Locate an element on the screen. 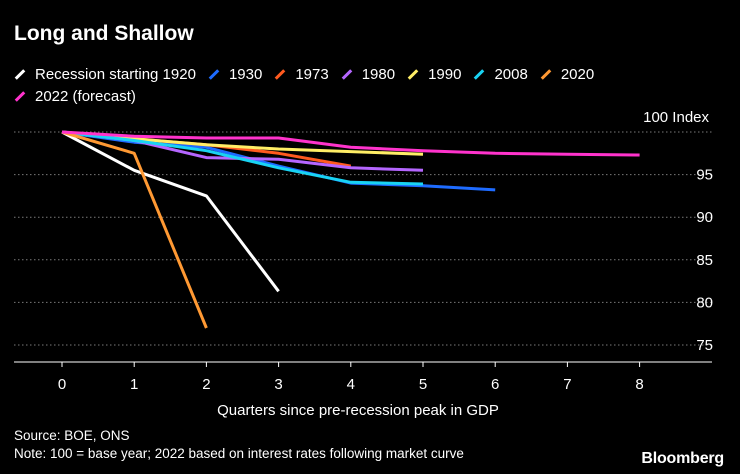 The height and width of the screenshot is (474, 740). x-tick-6: 6 is located at coordinates (495, 384).